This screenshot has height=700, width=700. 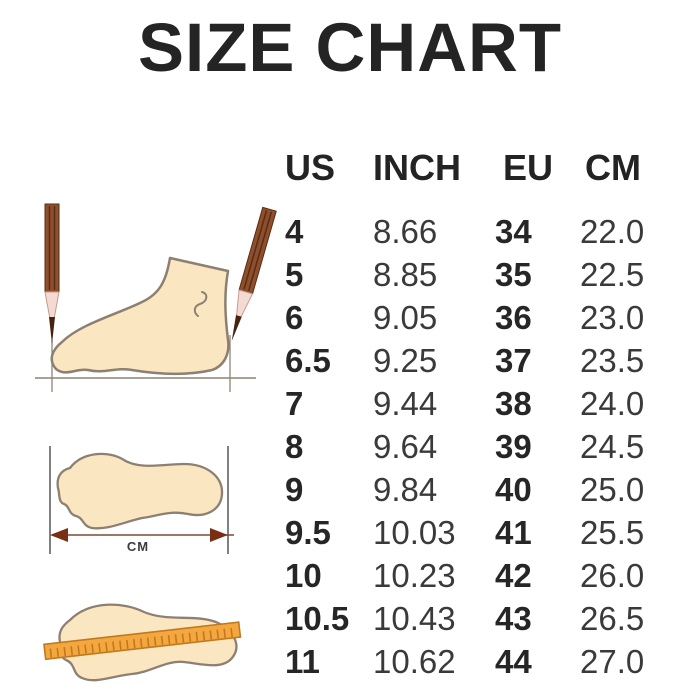 I want to click on cell-cm: 26.5, so click(x=612, y=618).